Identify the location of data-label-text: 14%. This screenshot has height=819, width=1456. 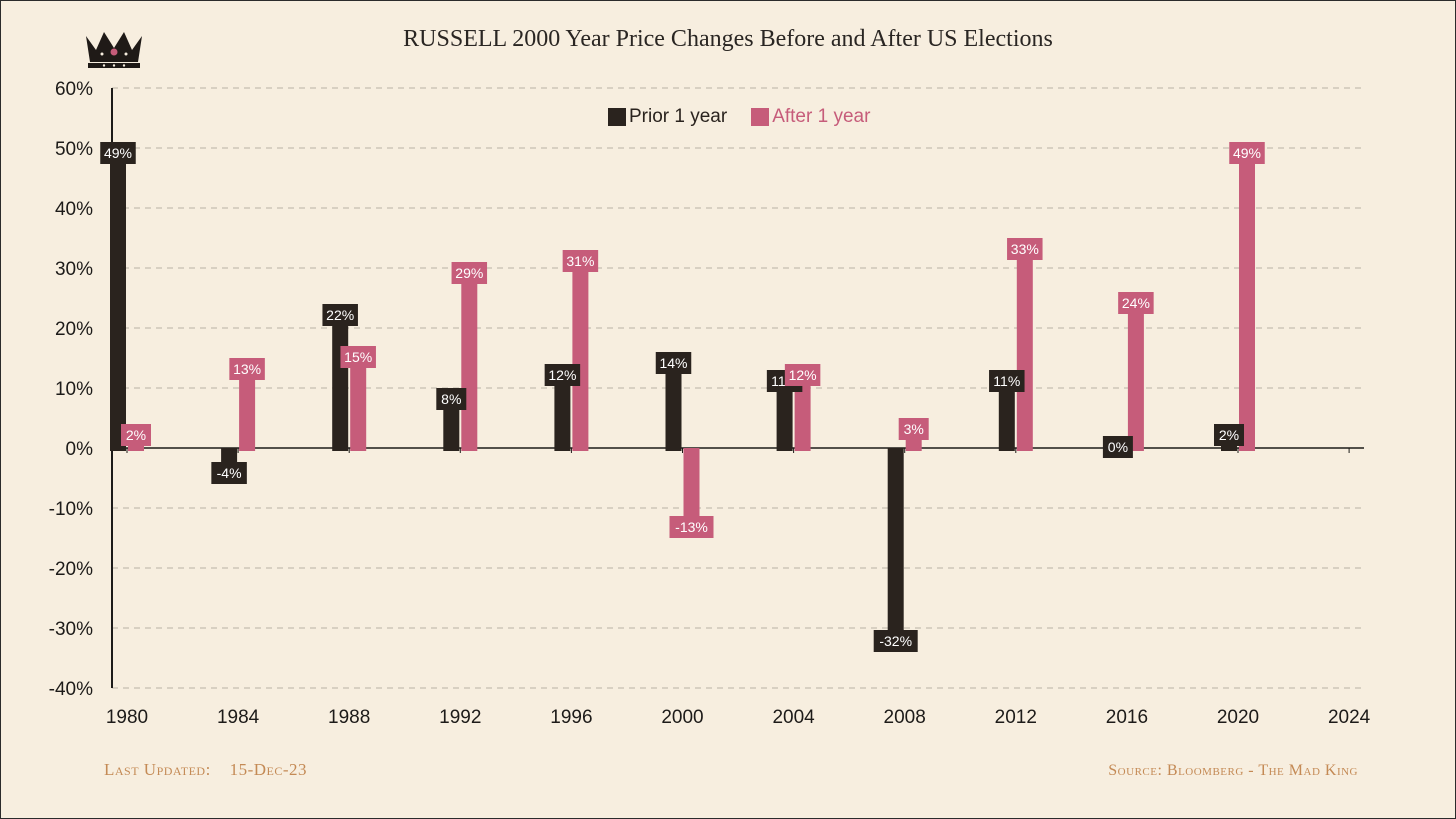
(673, 363).